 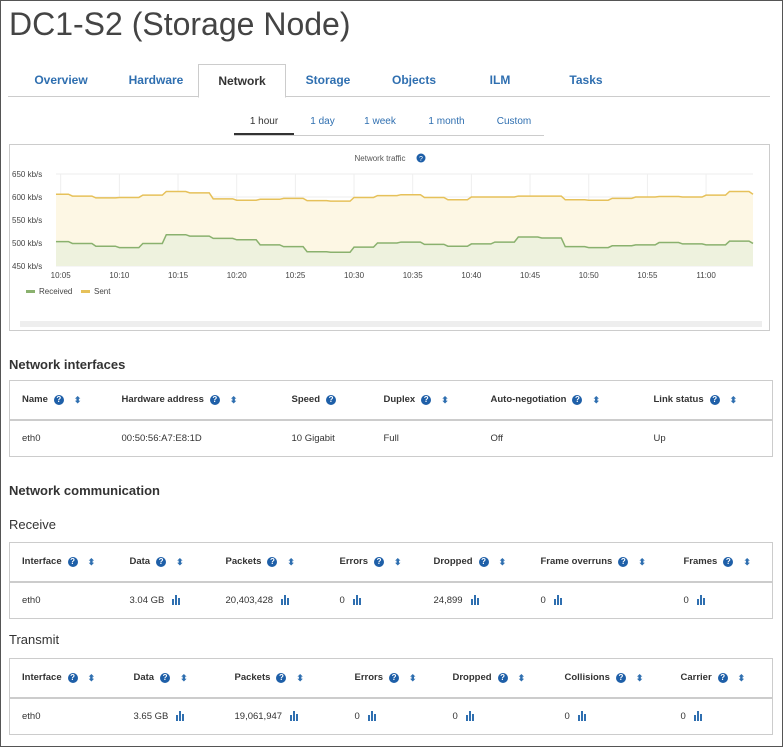 I want to click on help-icon, so click(x=421, y=158).